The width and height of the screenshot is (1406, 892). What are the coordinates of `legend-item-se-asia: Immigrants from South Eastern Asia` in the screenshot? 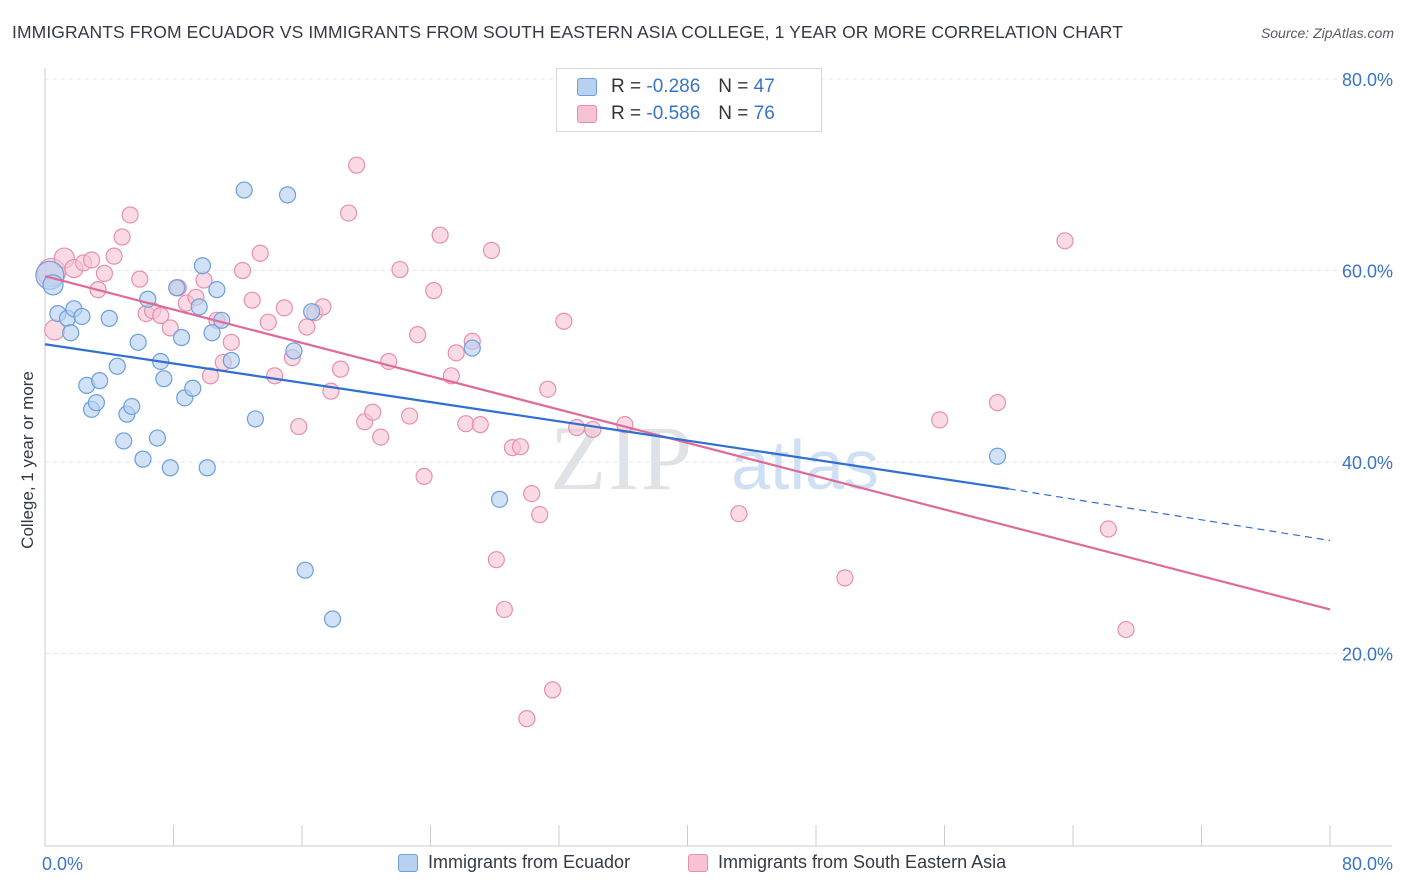 It's located at (847, 862).